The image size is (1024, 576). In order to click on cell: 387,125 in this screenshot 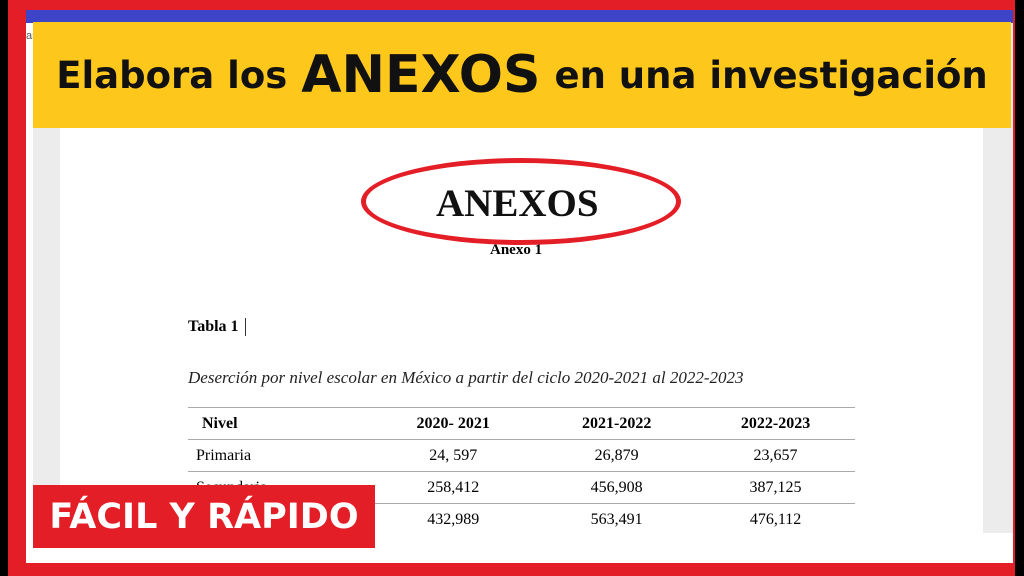, I will do `click(775, 487)`.